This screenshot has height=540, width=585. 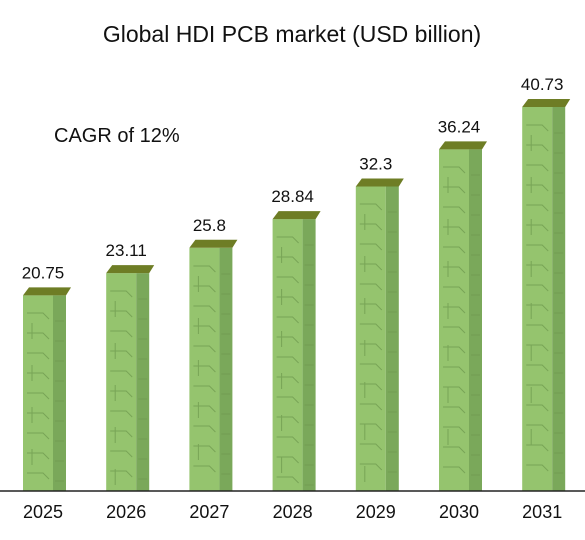 What do you see at coordinates (459, 512) in the screenshot?
I see `x-tick-2030: 2030` at bounding box center [459, 512].